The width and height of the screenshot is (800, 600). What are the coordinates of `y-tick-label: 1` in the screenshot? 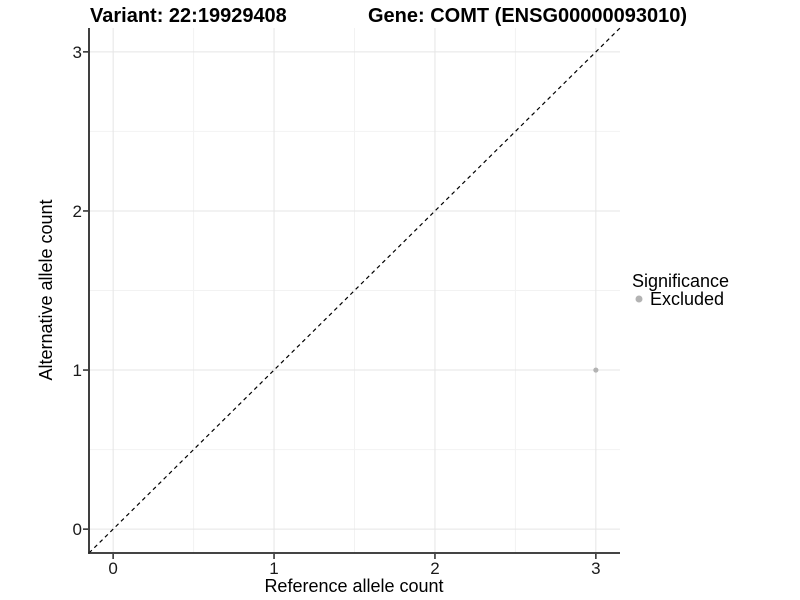 It's located at (77, 370).